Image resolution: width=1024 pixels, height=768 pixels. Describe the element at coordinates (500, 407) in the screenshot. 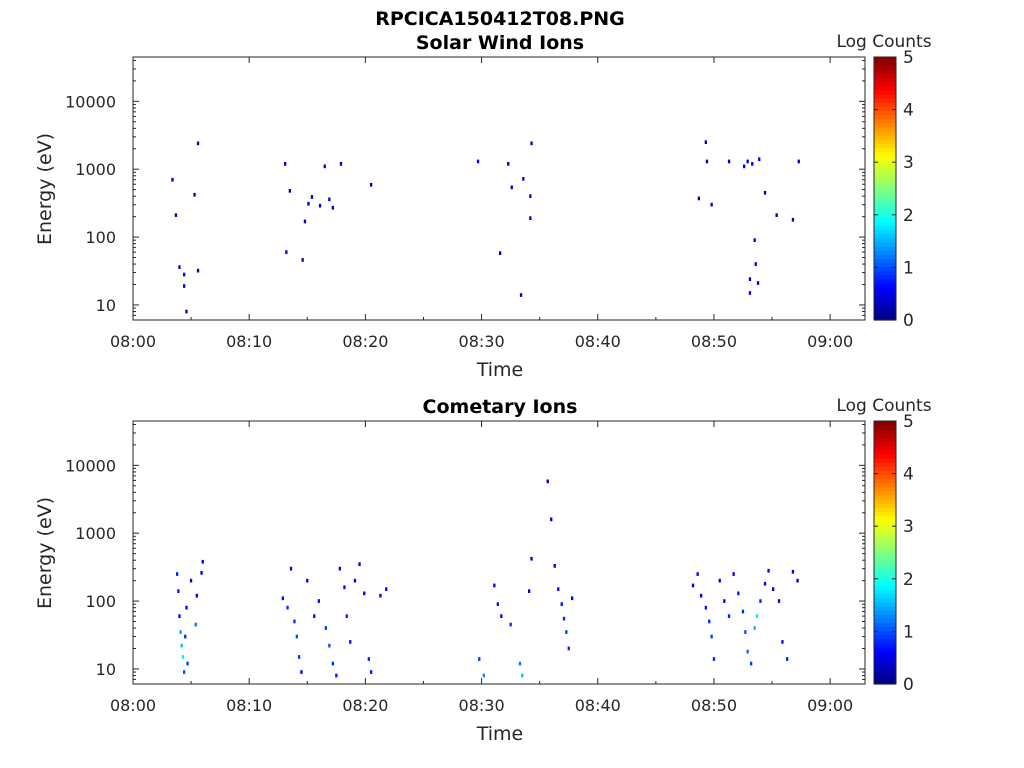

I see `panel-title-cometary: Cometary Ions` at that location.